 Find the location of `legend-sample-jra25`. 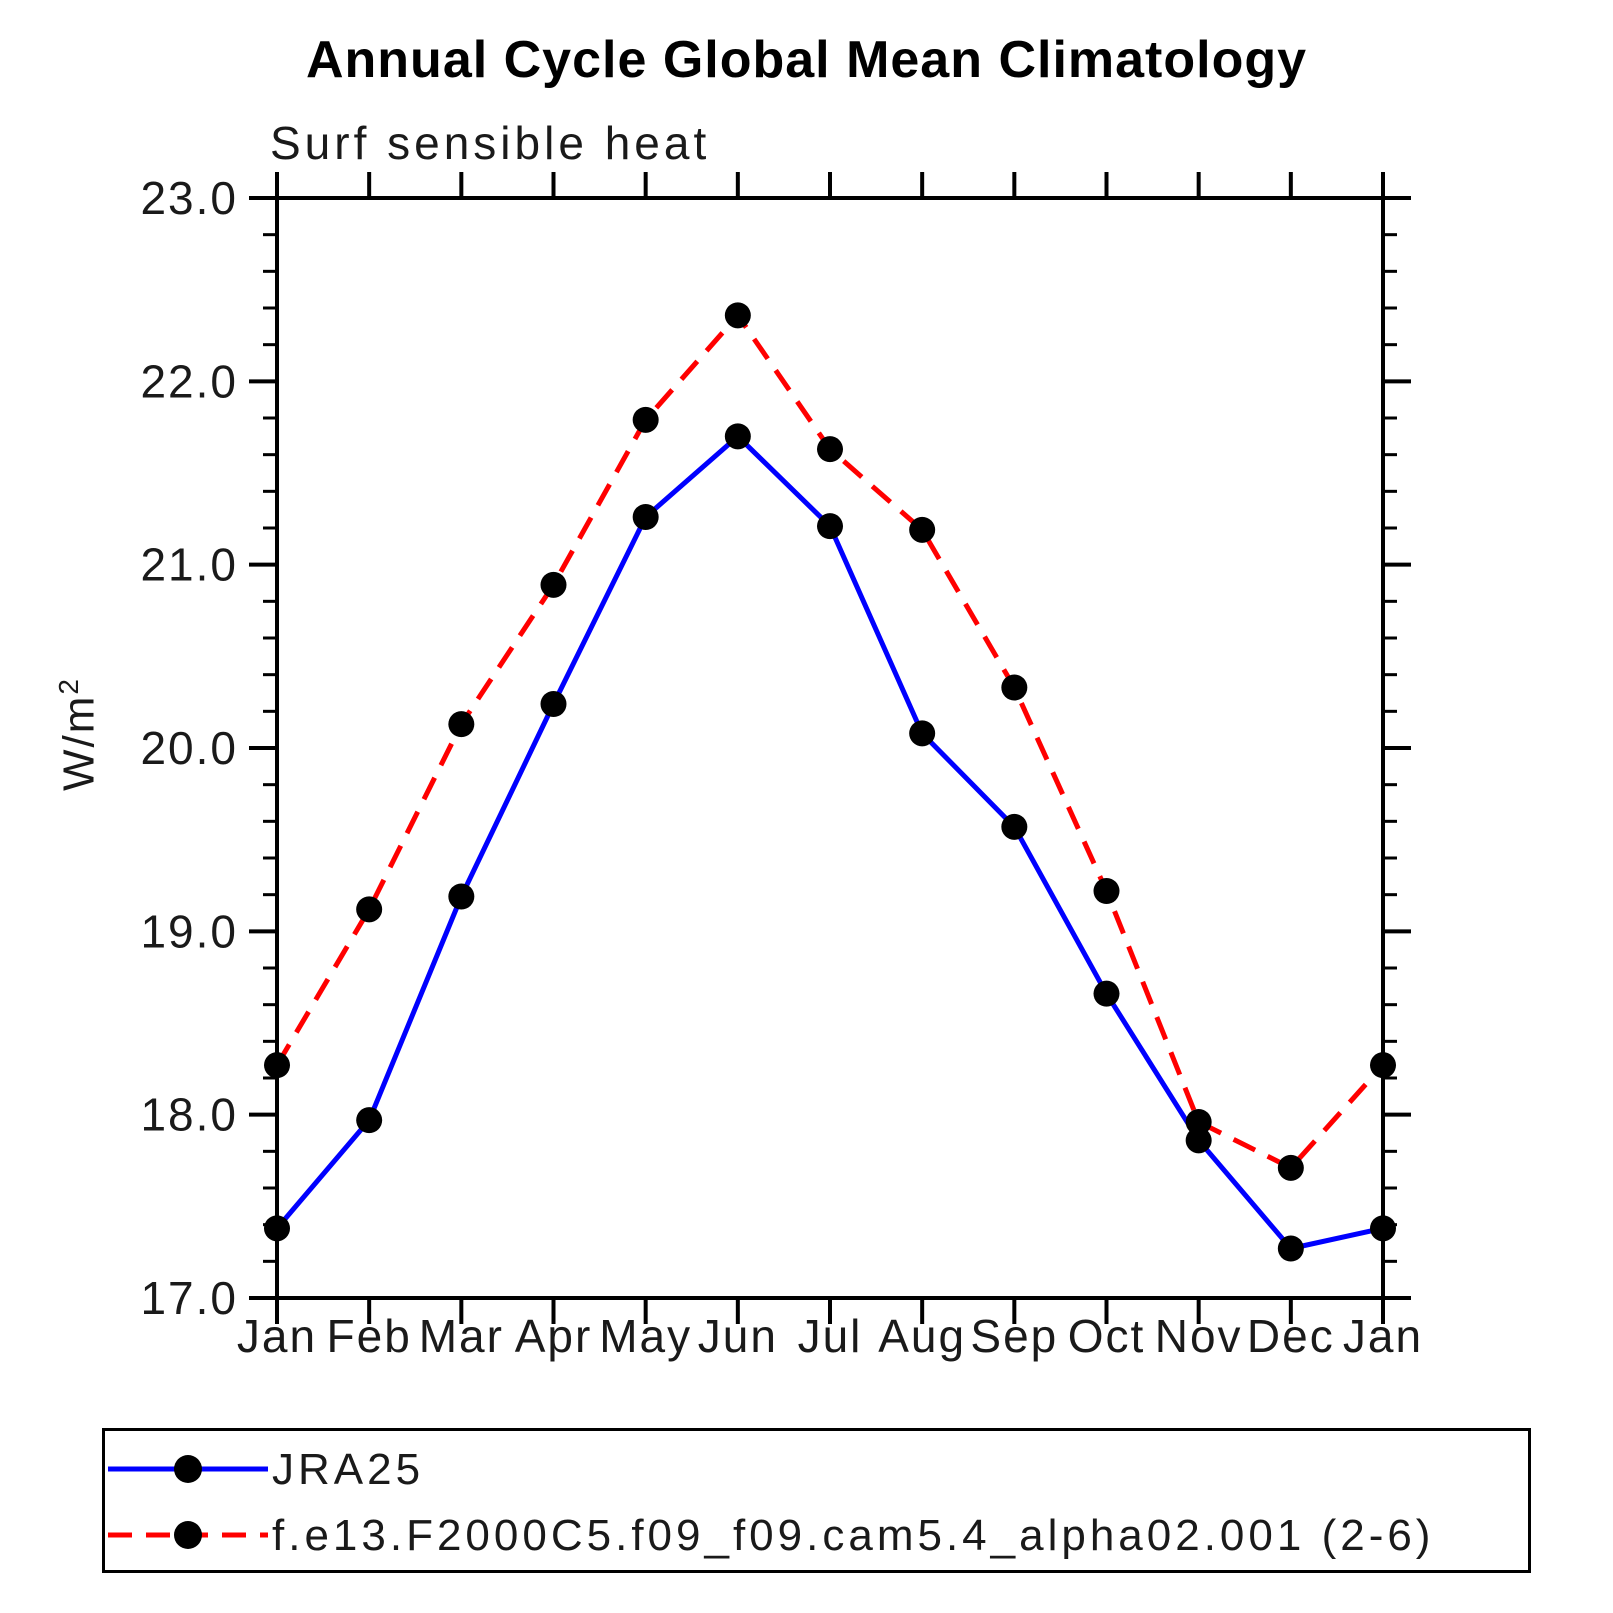

legend-sample-jra25 is located at coordinates (188, 1469).